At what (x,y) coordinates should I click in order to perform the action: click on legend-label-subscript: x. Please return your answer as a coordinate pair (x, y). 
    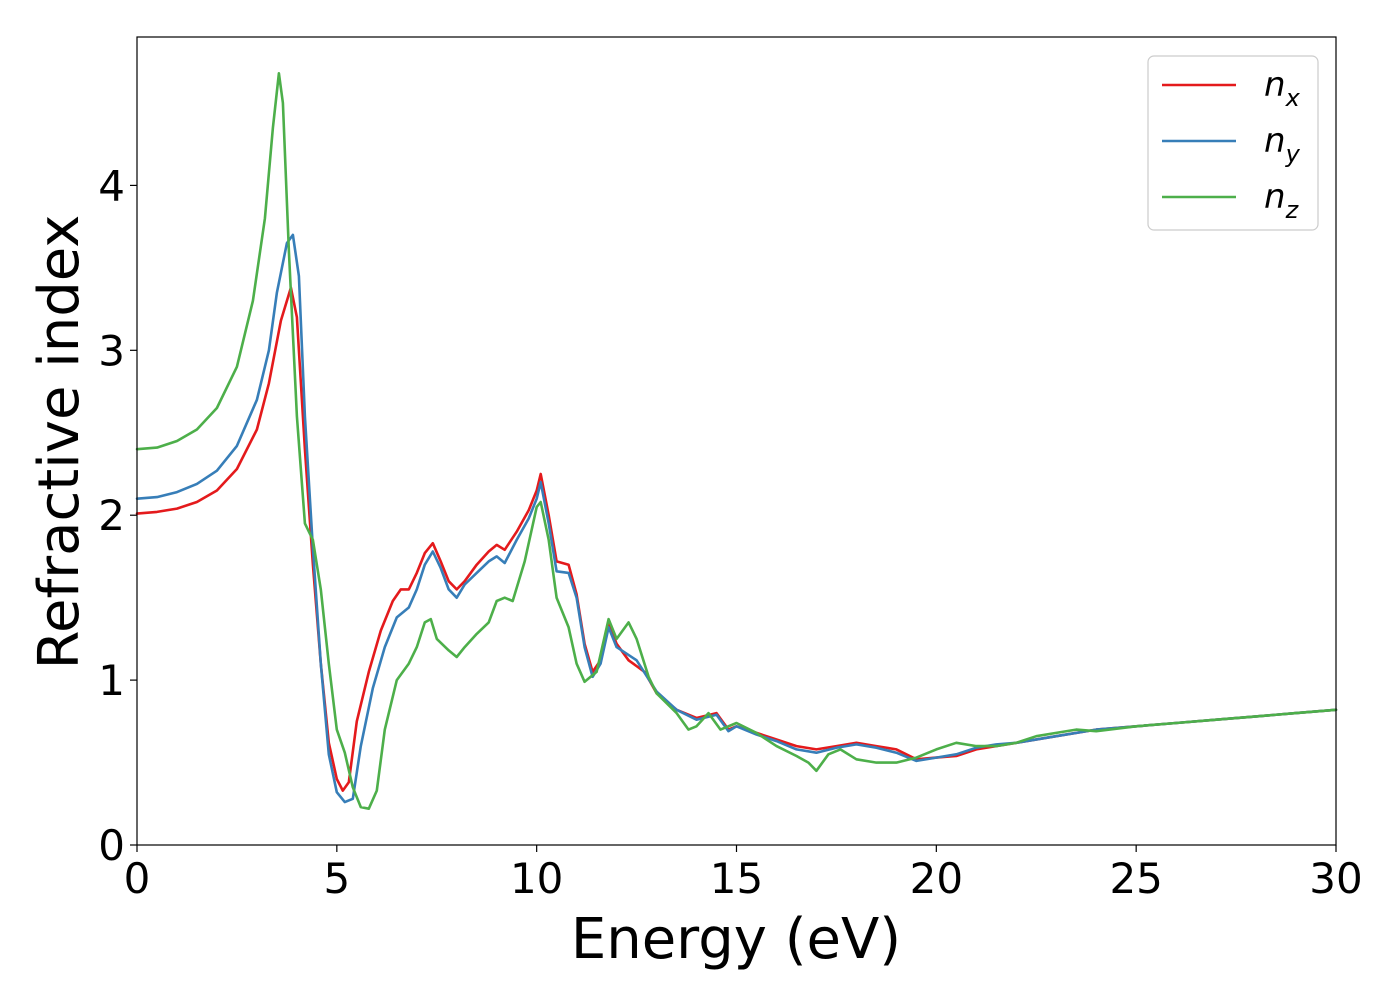
    Looking at the image, I should click on (1293, 98).